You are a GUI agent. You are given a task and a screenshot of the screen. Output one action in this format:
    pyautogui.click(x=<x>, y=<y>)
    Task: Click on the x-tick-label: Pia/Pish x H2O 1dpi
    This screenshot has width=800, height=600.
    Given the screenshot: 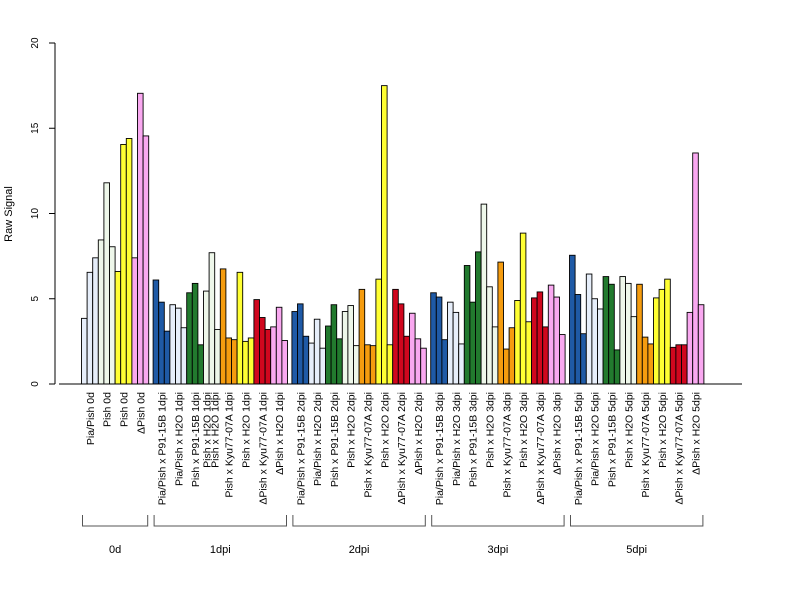 What is the action you would take?
    pyautogui.click(x=179, y=439)
    